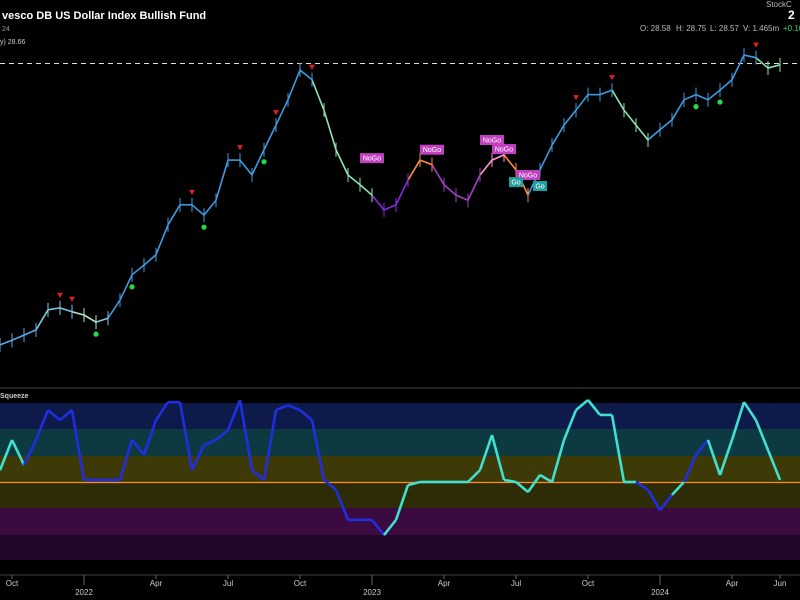 This screenshot has height=600, width=800. What do you see at coordinates (761, 28) in the screenshot?
I see `ohlc-volume: V: 1.465m` at bounding box center [761, 28].